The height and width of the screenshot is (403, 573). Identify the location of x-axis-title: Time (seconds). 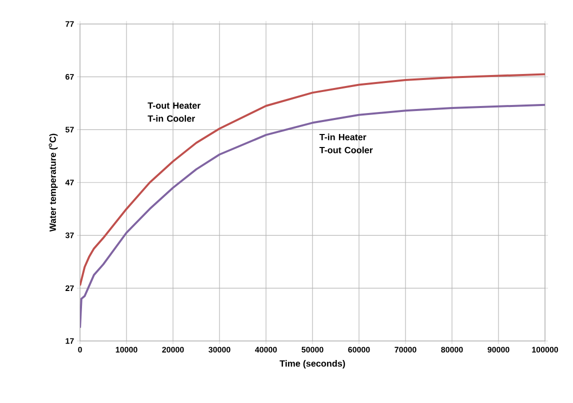
(312, 364).